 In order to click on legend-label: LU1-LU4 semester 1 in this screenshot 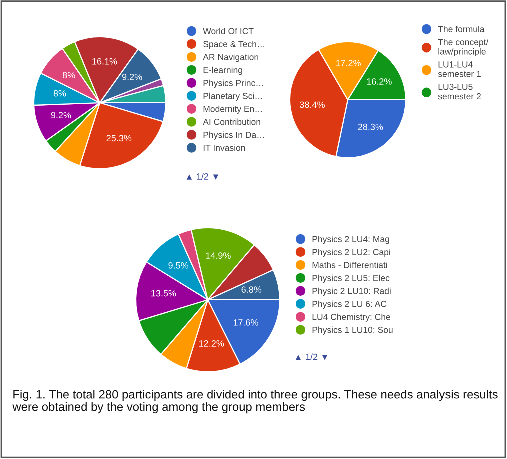, I will do `click(459, 70)`.